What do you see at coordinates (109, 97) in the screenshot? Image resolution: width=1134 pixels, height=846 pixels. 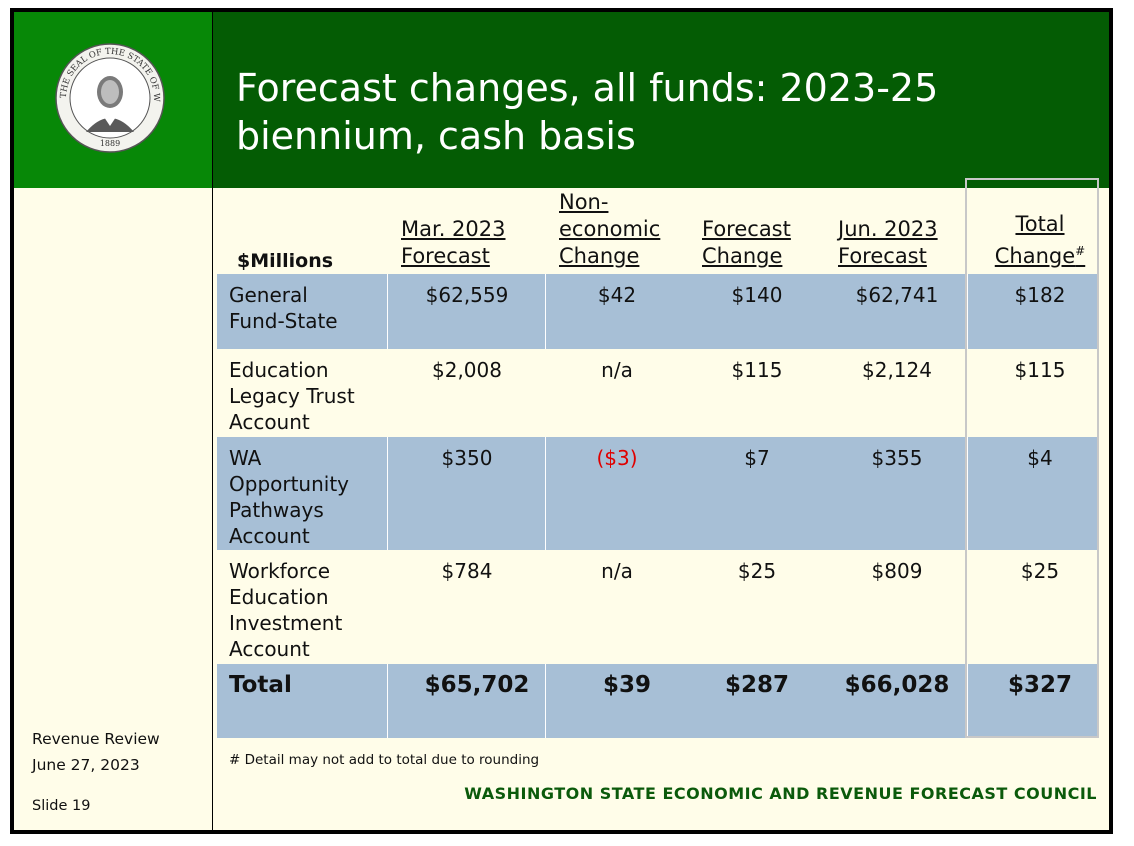 I see `washington-state-seal: THE SEAL OF THE STATE OF WASHINGTON 1889` at bounding box center [109, 97].